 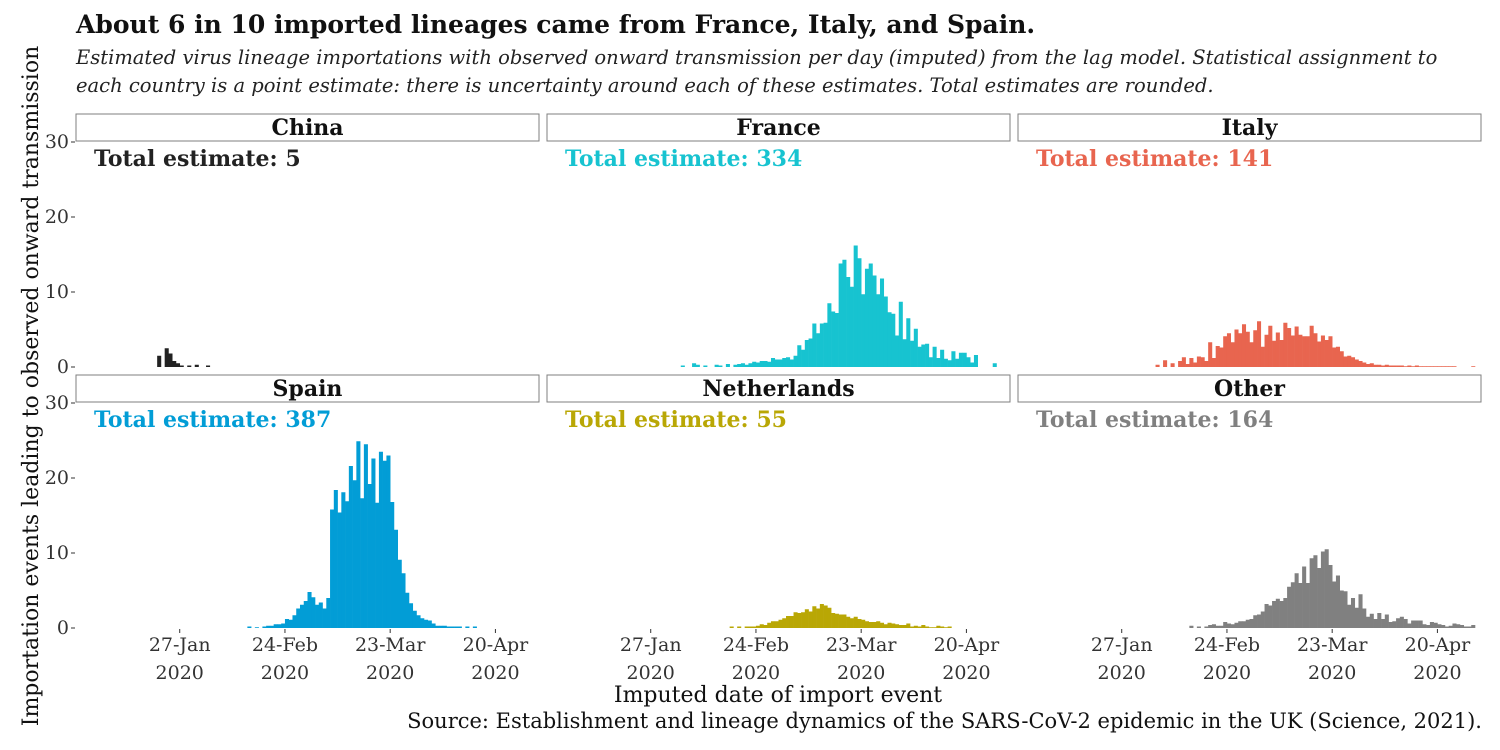 What do you see at coordinates (1332, 645) in the screenshot?
I see `x-tick-label: 23-Mar` at bounding box center [1332, 645].